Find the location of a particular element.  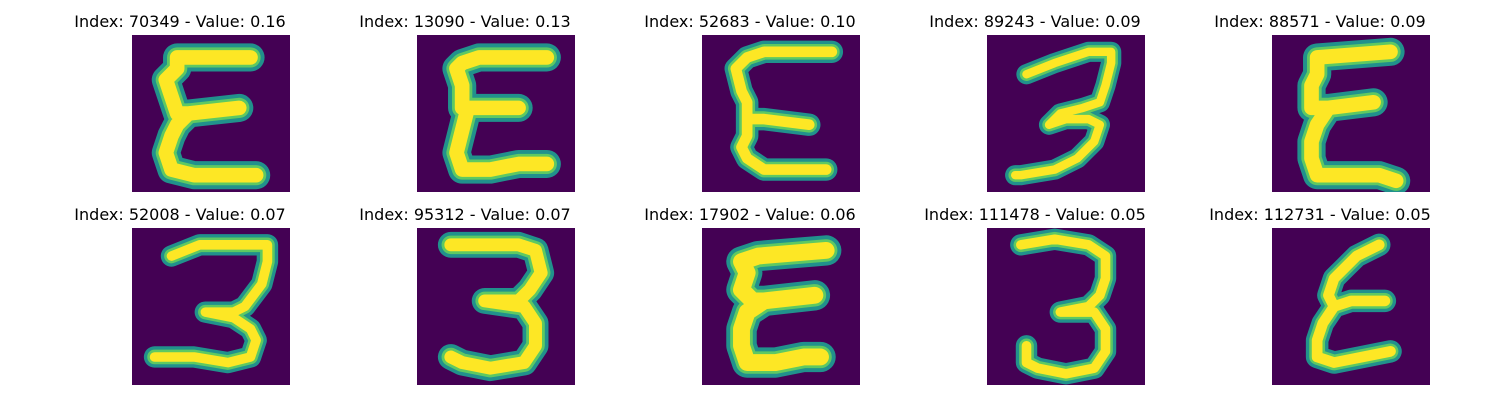

panel-3: Index: 52683 - Value: 0.10 is located at coordinates (750, 96).